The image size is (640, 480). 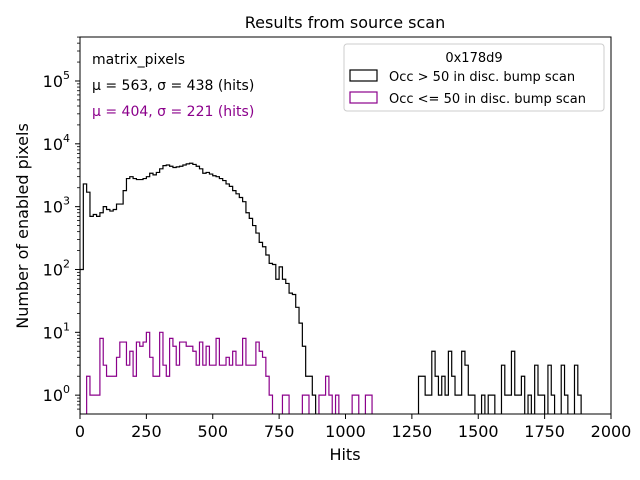 I want to click on x-axis-label: Hits, so click(x=344, y=454).